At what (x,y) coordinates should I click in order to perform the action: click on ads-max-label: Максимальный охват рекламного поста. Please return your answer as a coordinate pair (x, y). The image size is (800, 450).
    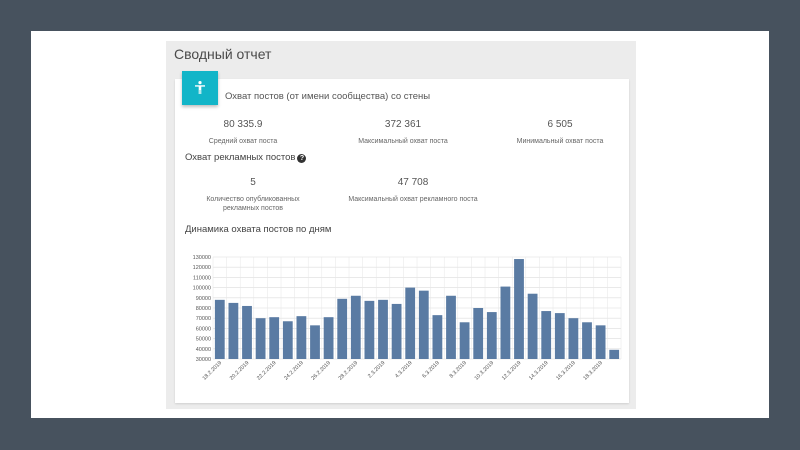
    Looking at the image, I should click on (413, 199).